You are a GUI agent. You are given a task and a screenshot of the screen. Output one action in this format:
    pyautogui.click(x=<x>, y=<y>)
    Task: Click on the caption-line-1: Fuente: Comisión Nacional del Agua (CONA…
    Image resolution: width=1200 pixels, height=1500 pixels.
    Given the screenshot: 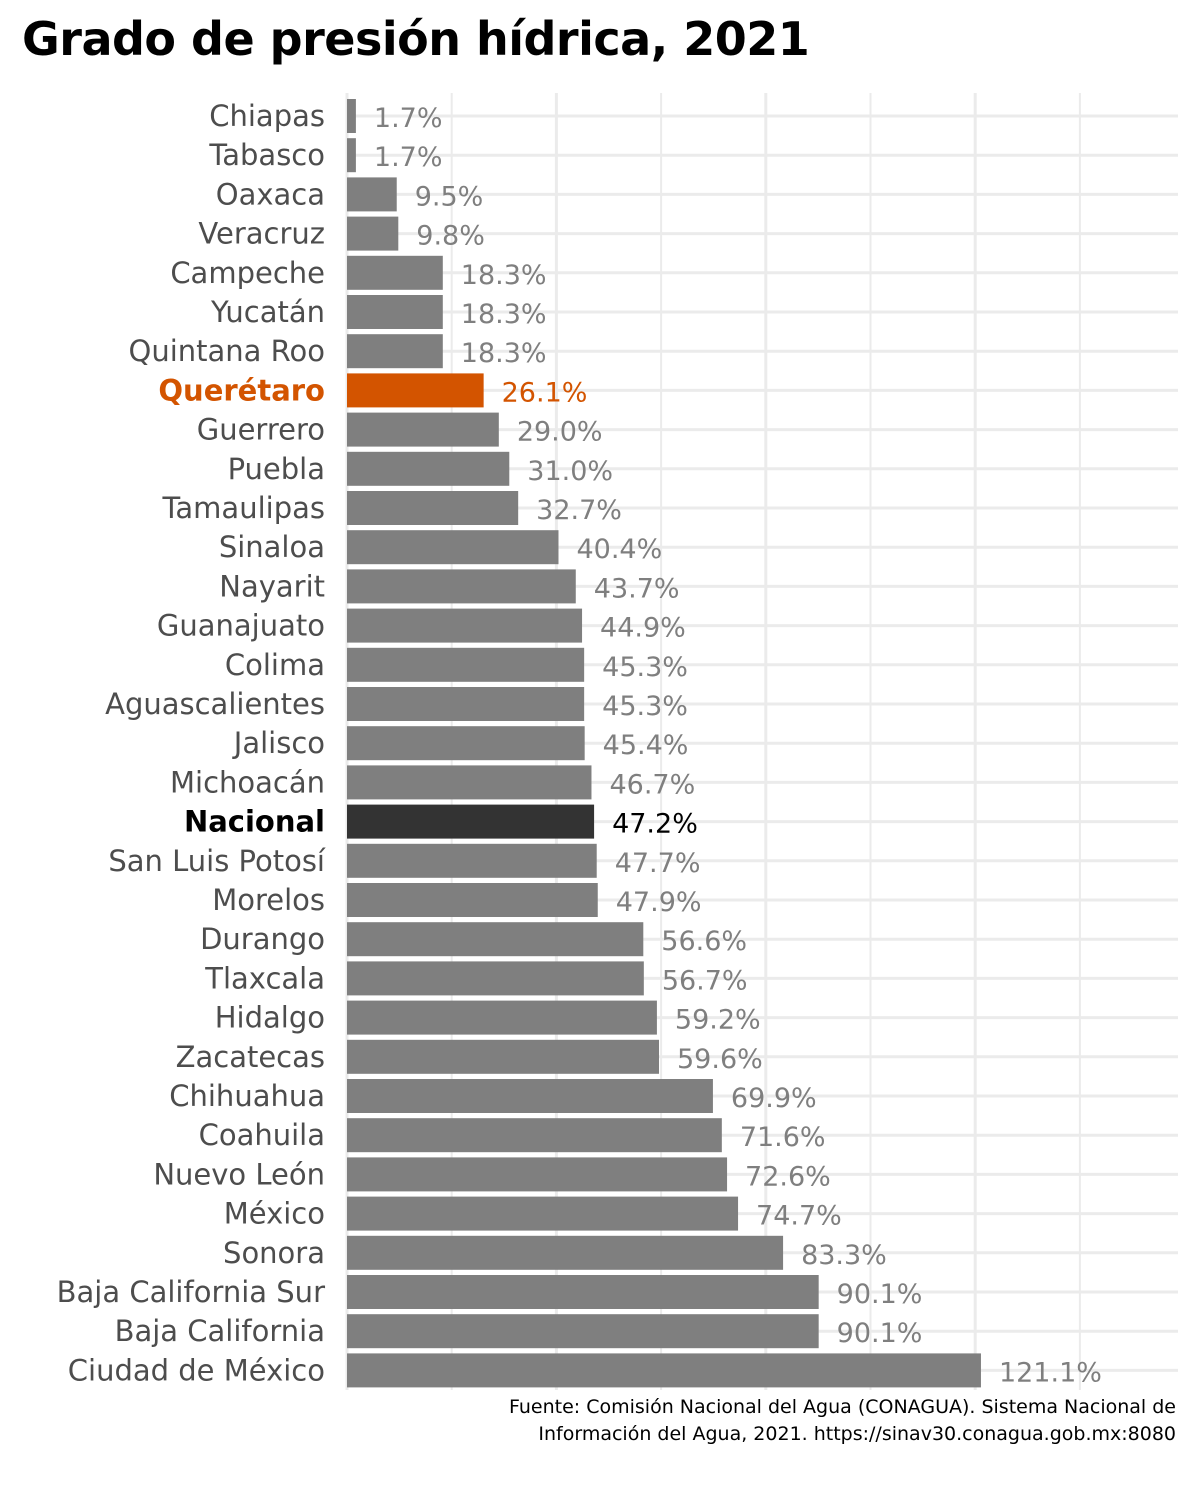 What is the action you would take?
    pyautogui.click(x=842, y=1407)
    